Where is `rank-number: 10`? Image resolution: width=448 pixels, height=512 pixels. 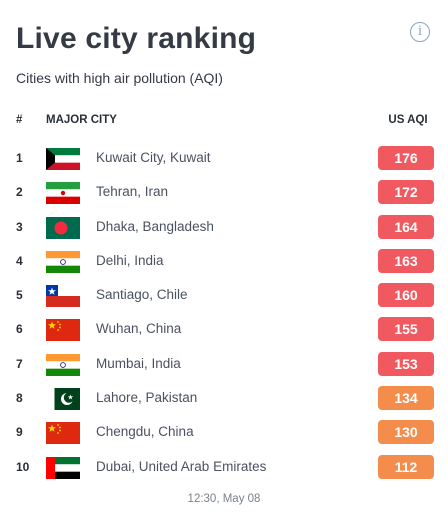 rank-number: 10 is located at coordinates (23, 466).